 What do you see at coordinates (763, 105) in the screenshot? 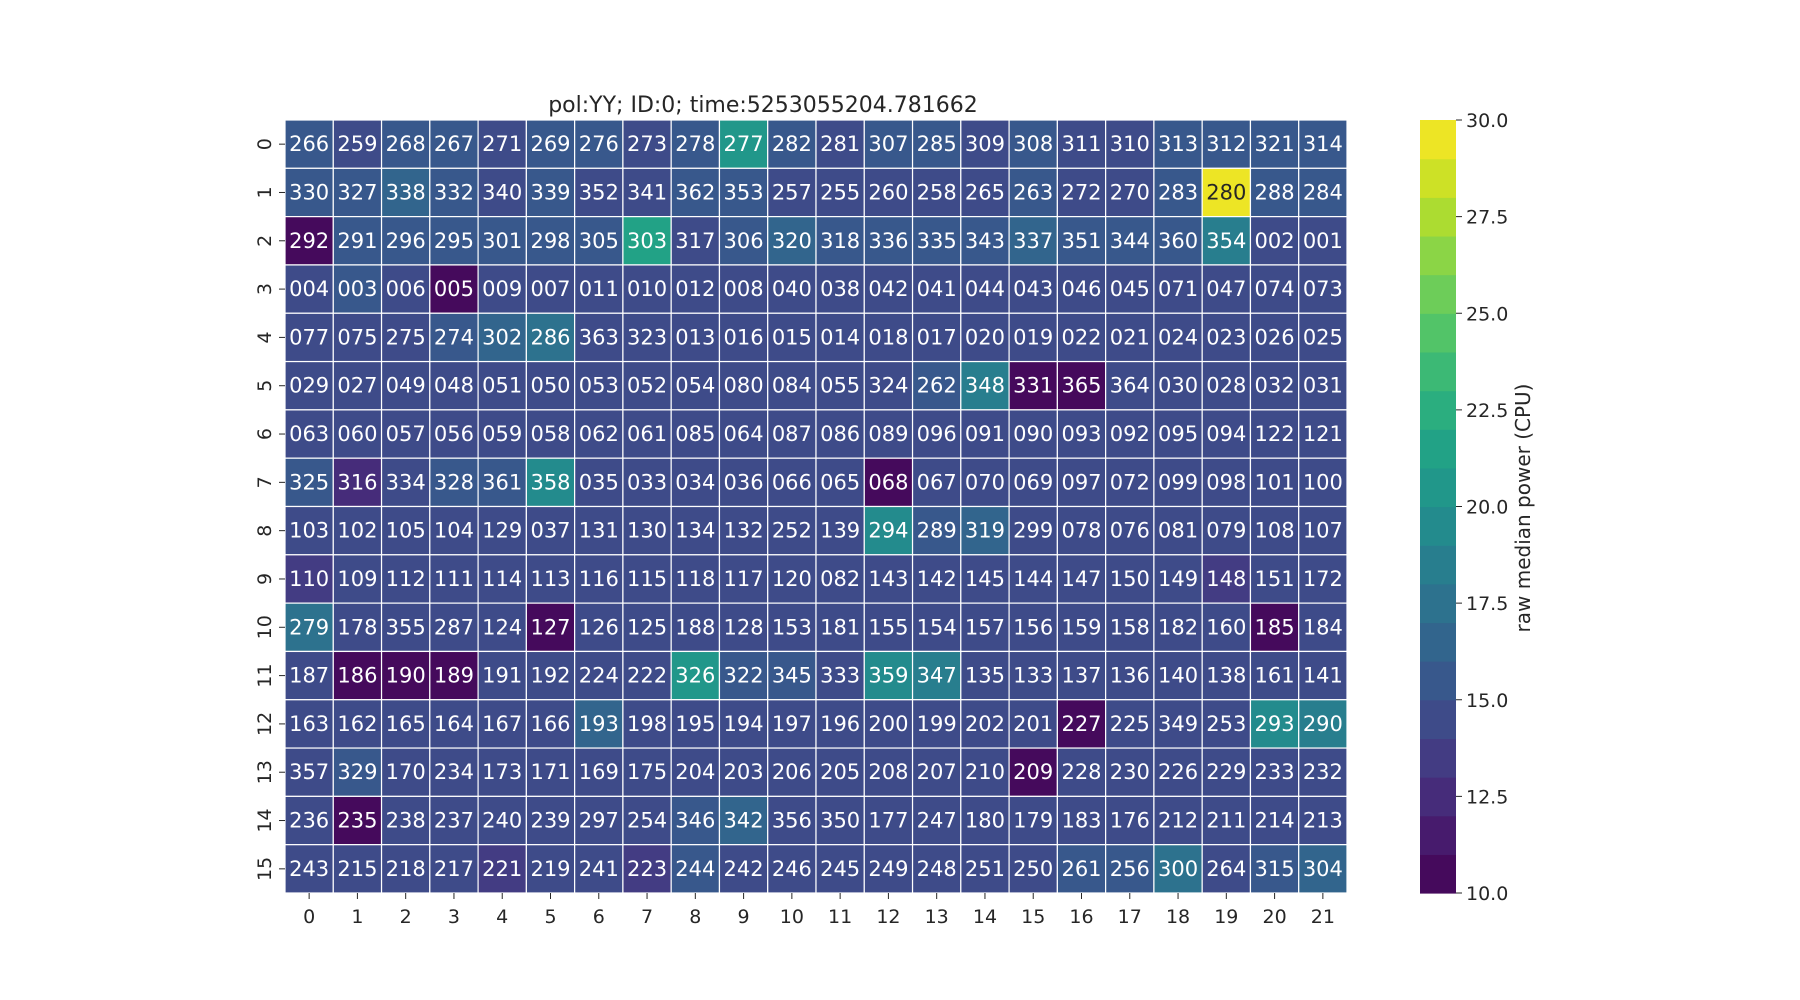
I see `chart-title: pol:YY; ID:0; time:5253055204.781662` at bounding box center [763, 105].